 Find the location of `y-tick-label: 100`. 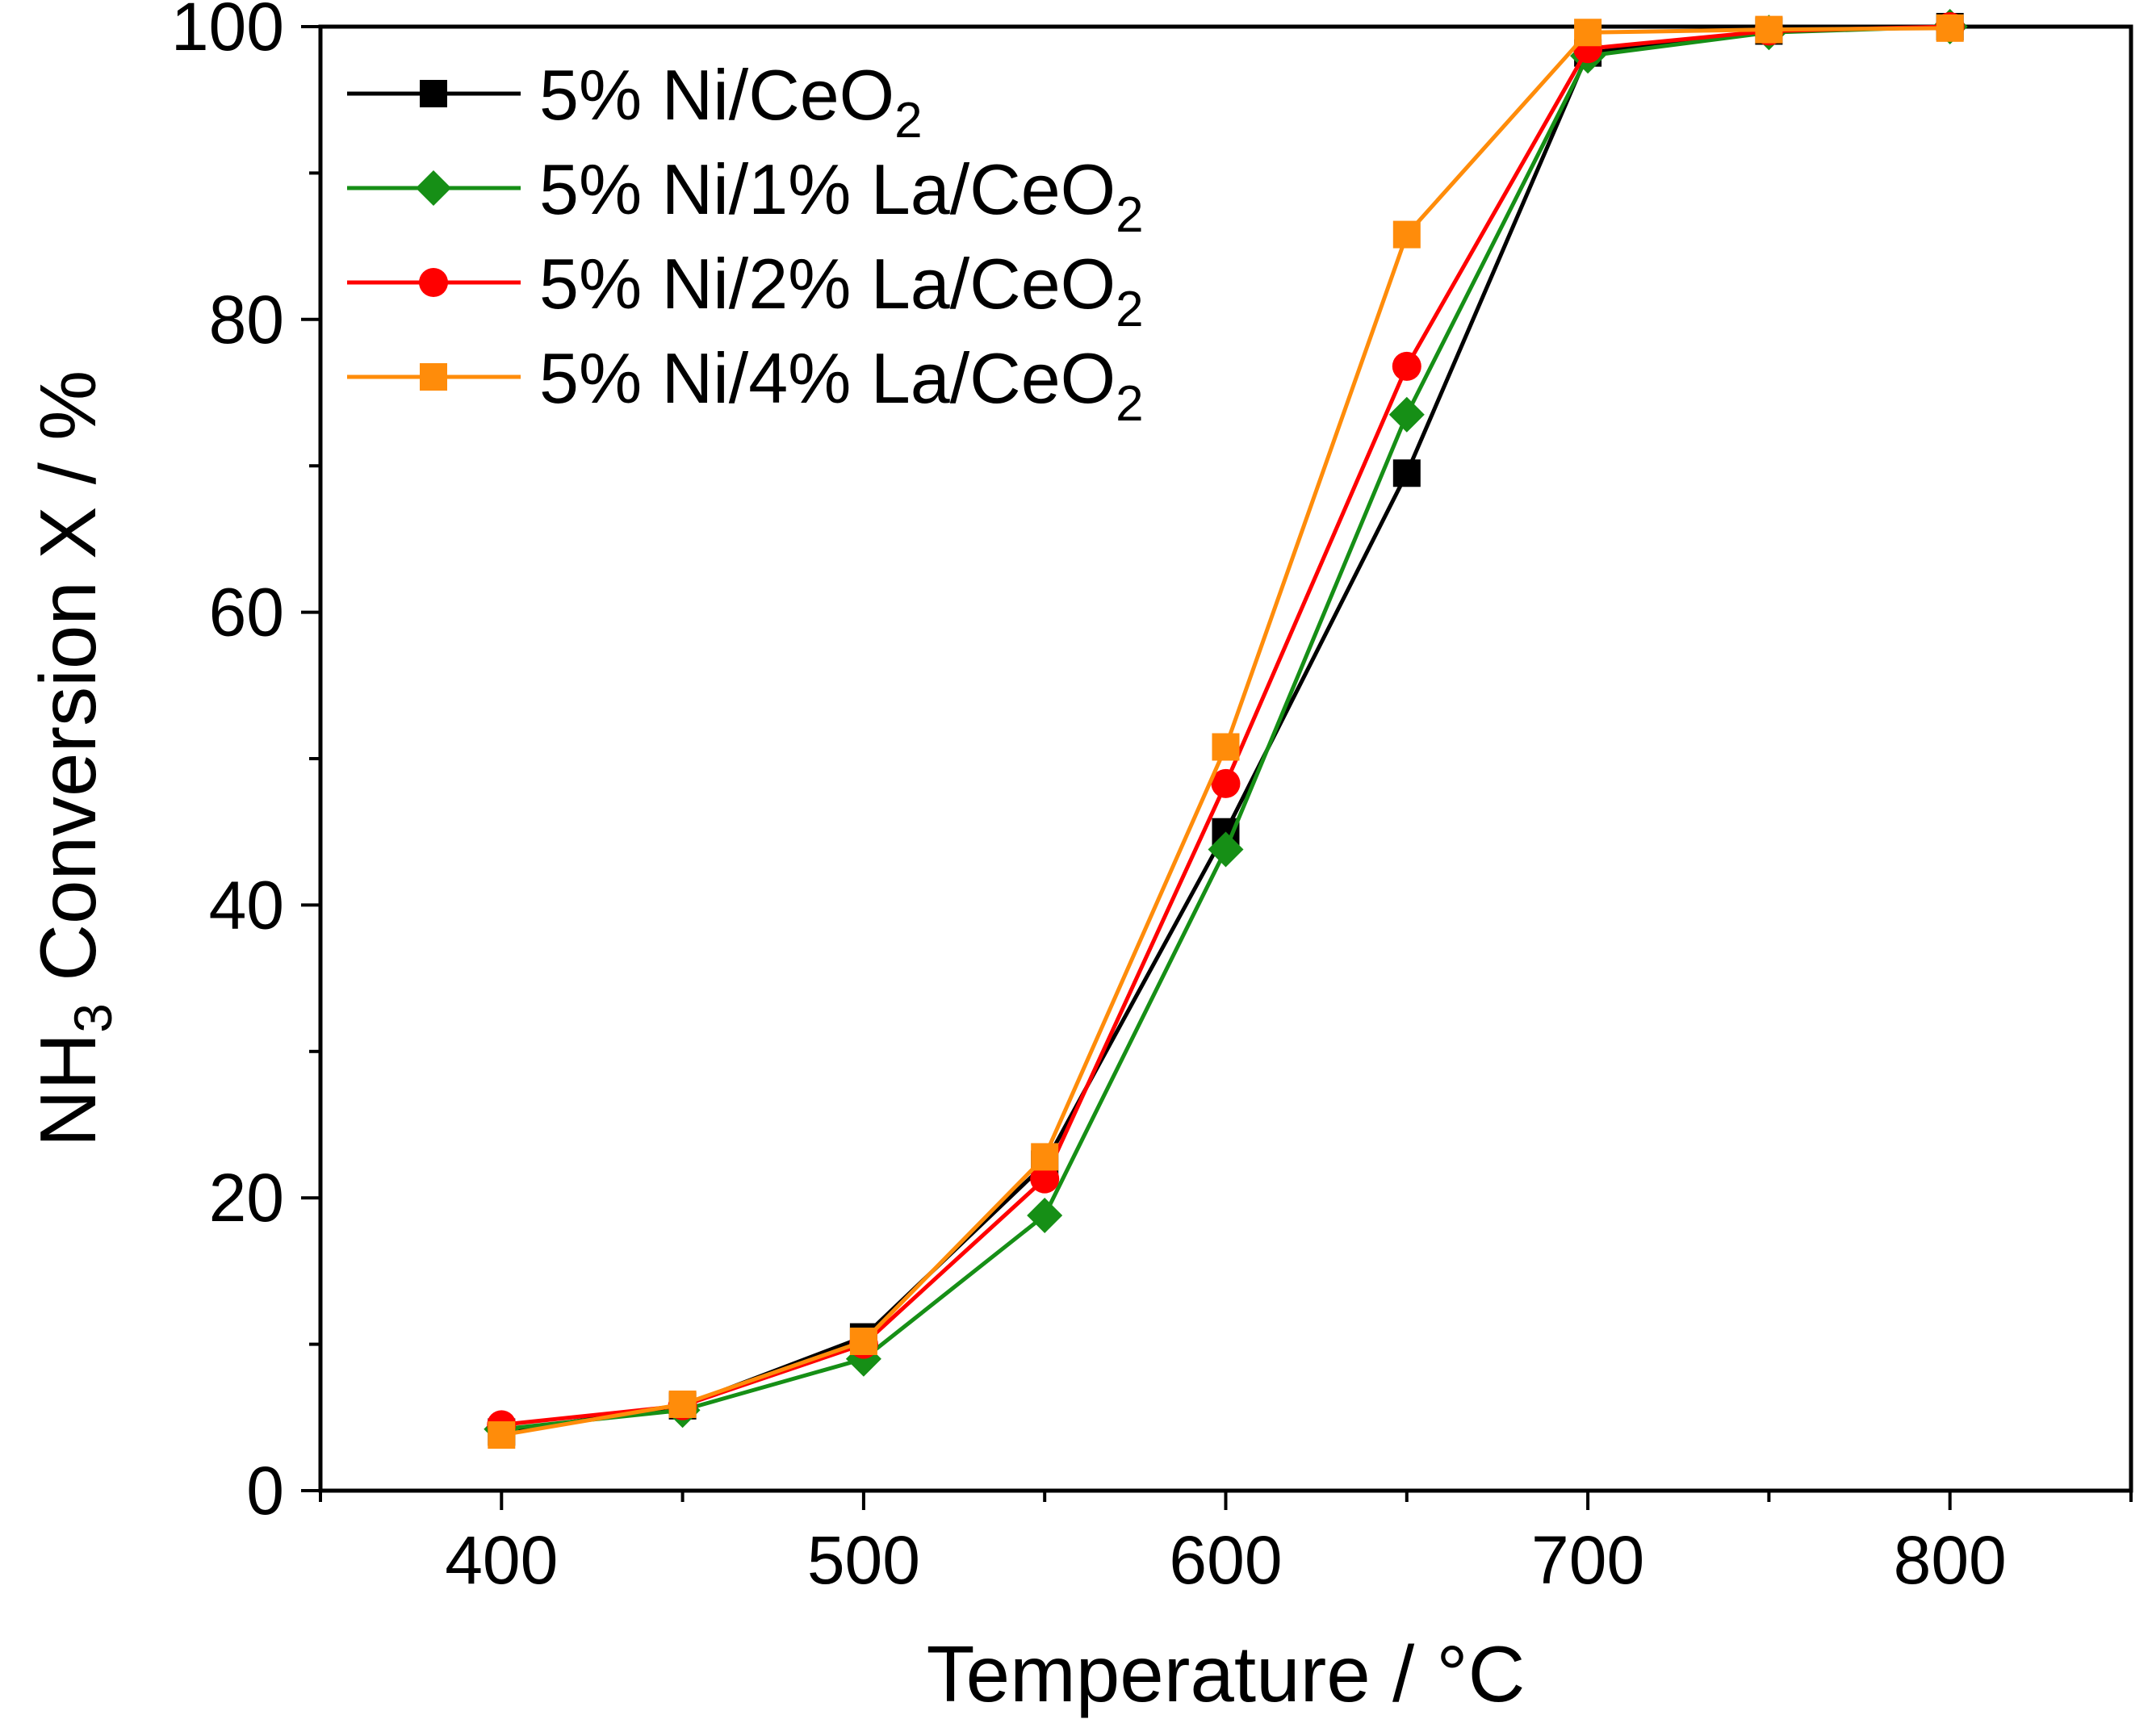

y-tick-label: 100 is located at coordinates (228, 33).